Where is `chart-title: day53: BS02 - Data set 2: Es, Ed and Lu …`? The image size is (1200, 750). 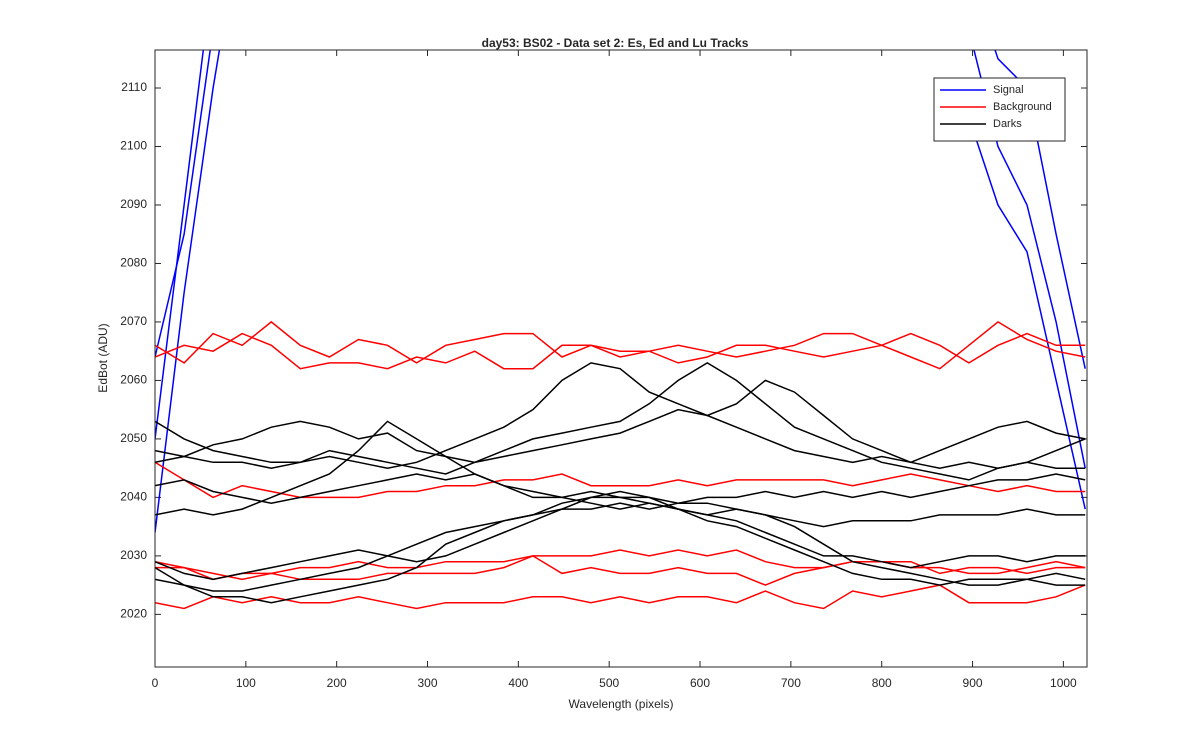 chart-title: day53: BS02 - Data set 2: Es, Ed and Lu … is located at coordinates (615, 43).